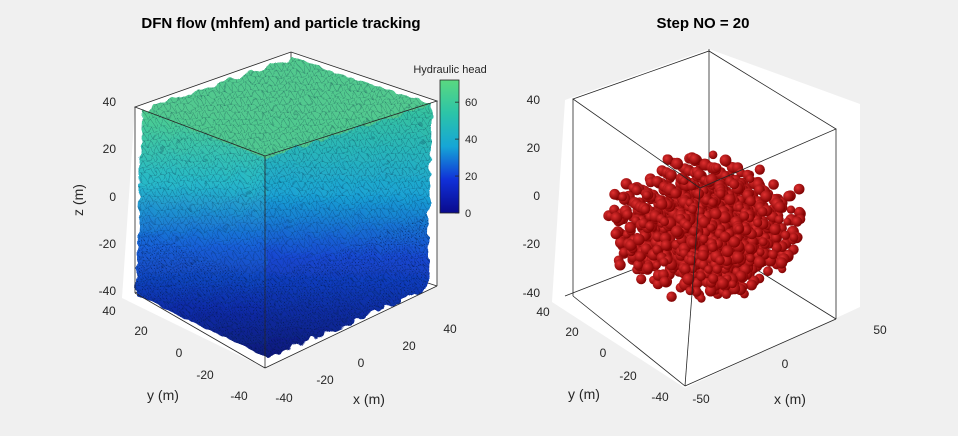  Describe the element at coordinates (471, 177) in the screenshot. I see `colorbar-tick-label: 20` at that location.